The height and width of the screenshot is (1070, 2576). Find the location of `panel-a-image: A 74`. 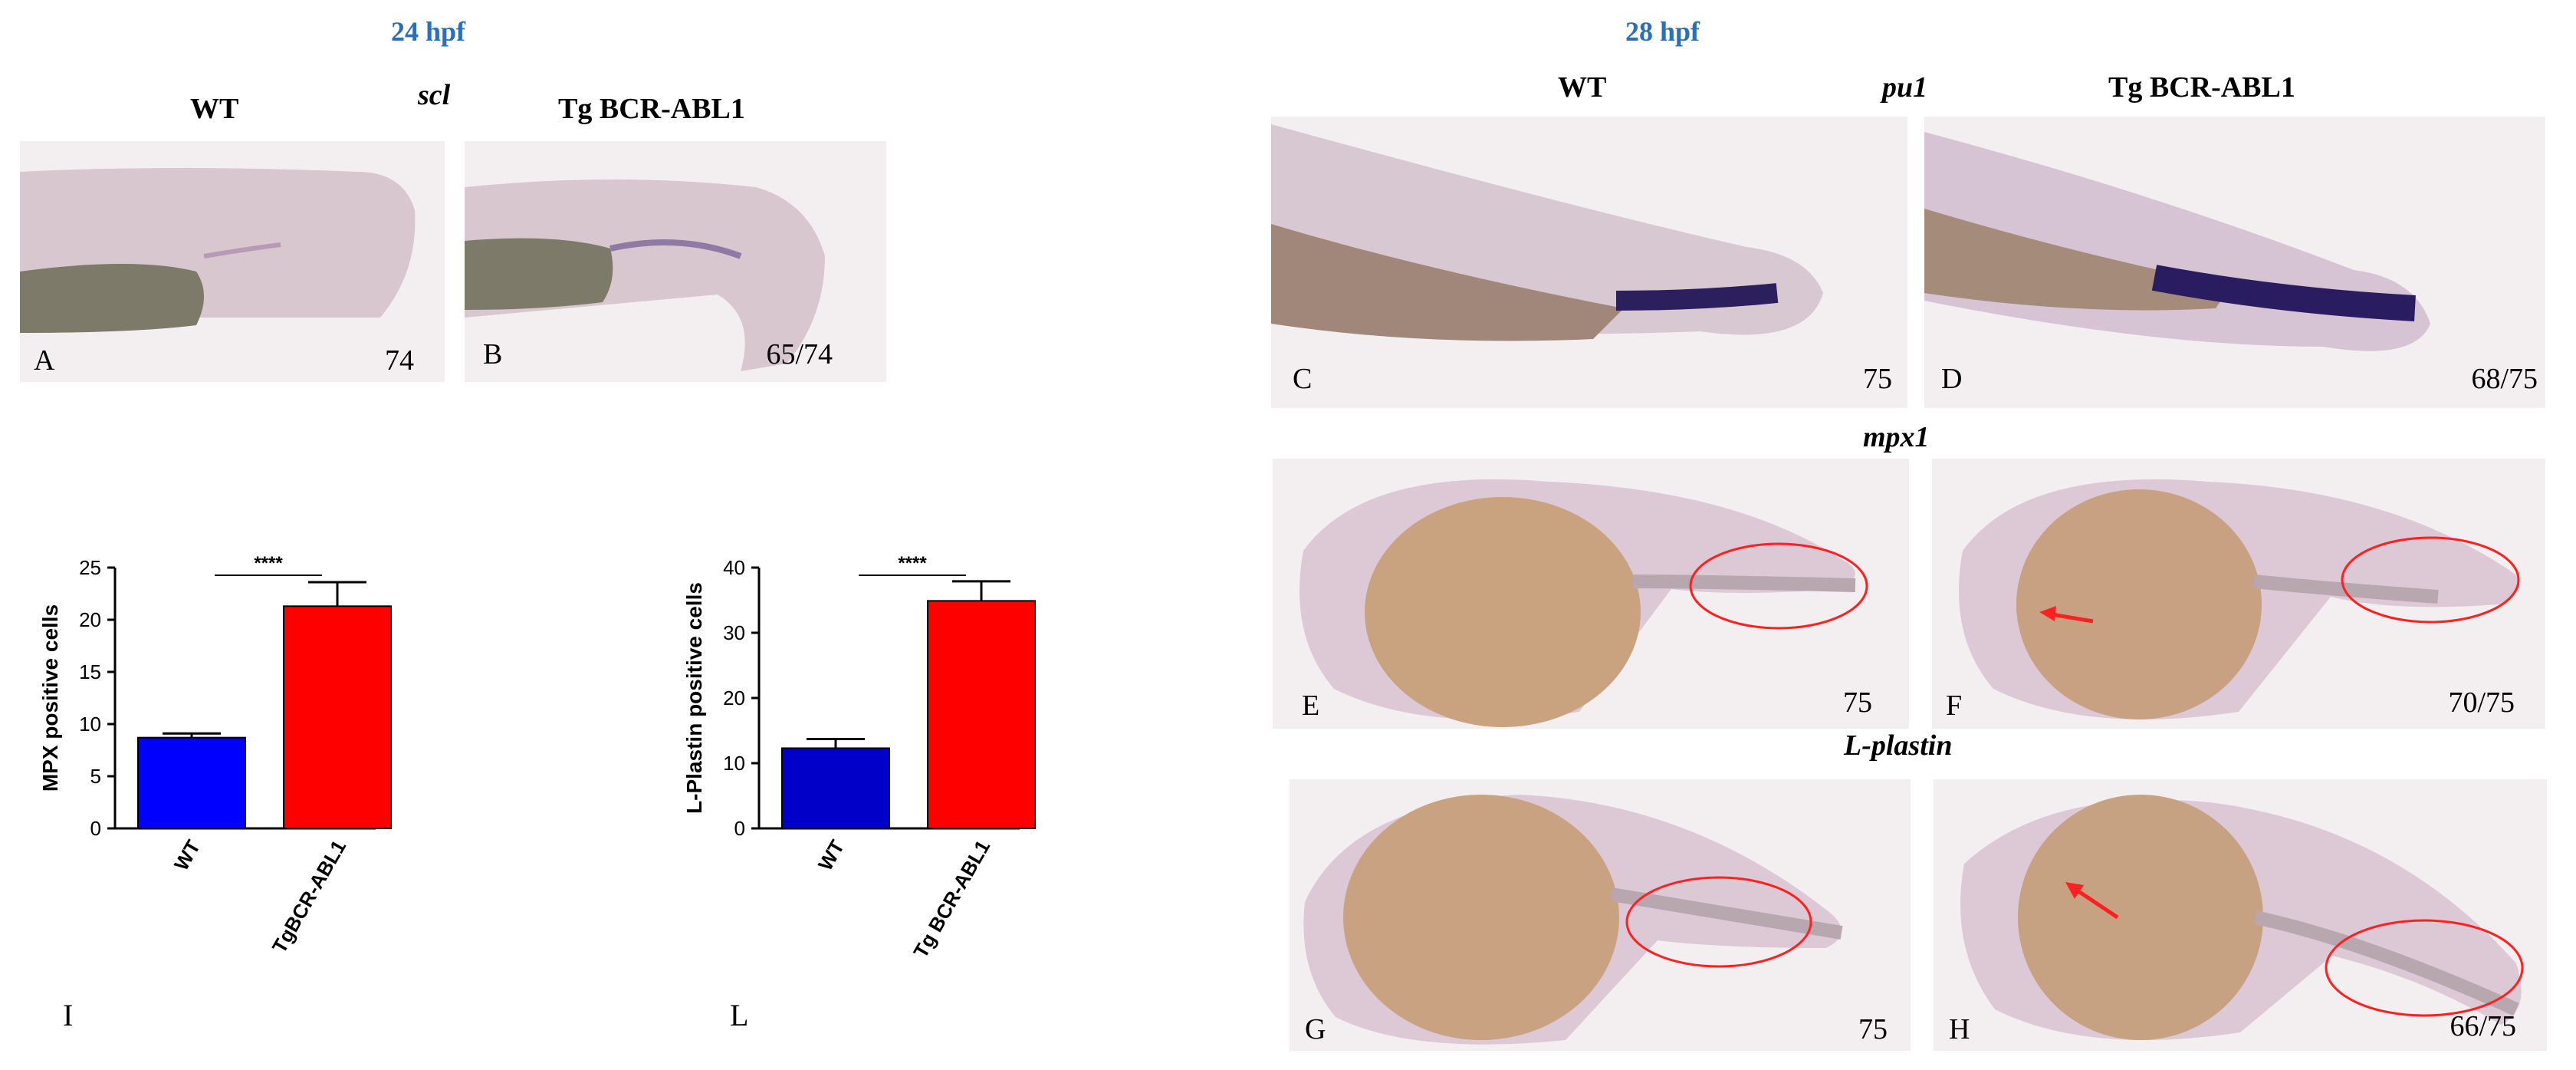

panel-a-image: A 74 is located at coordinates (232, 262).